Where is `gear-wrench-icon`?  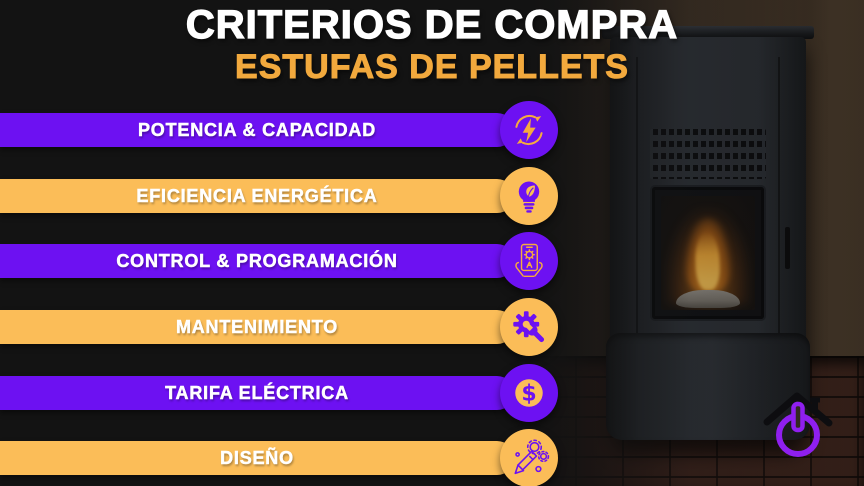
gear-wrench-icon is located at coordinates (529, 327).